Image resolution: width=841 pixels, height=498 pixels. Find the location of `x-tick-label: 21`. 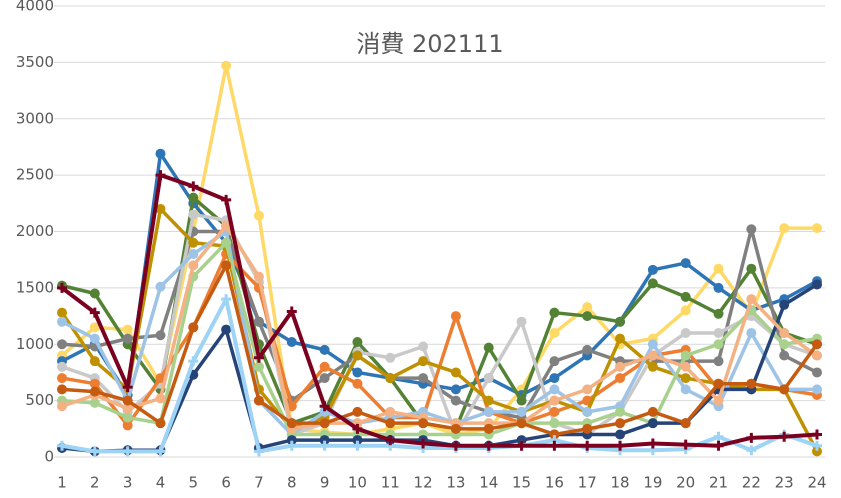

x-tick-label: 21 is located at coordinates (718, 483).